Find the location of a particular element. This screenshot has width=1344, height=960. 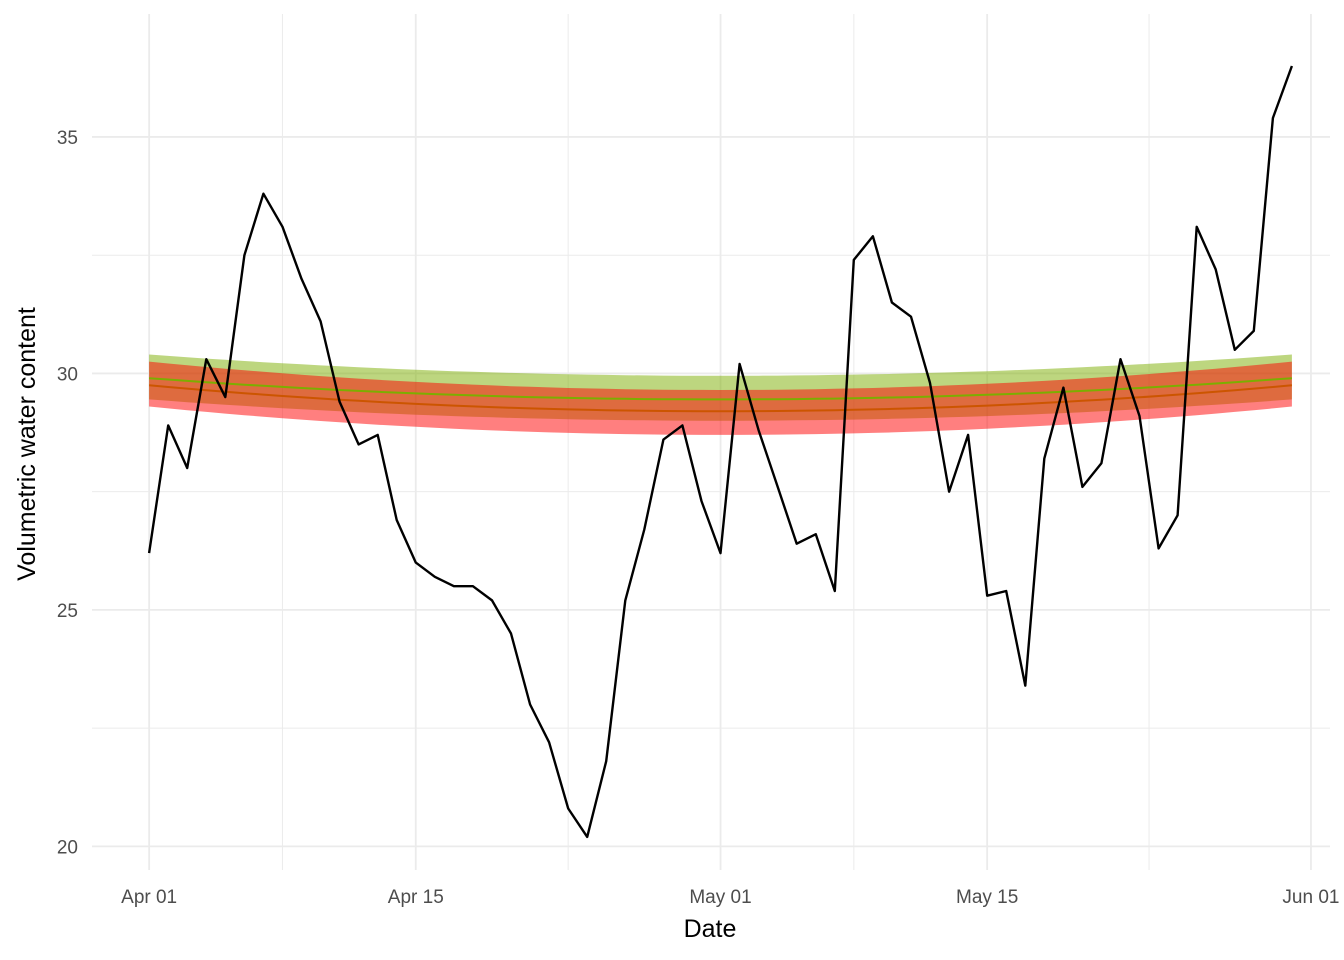

confidence-band is located at coordinates (720, 398).